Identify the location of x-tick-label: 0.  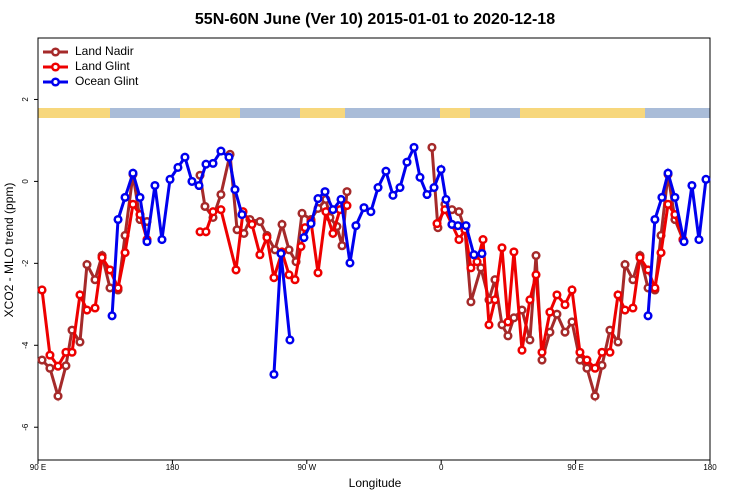
(441, 467).